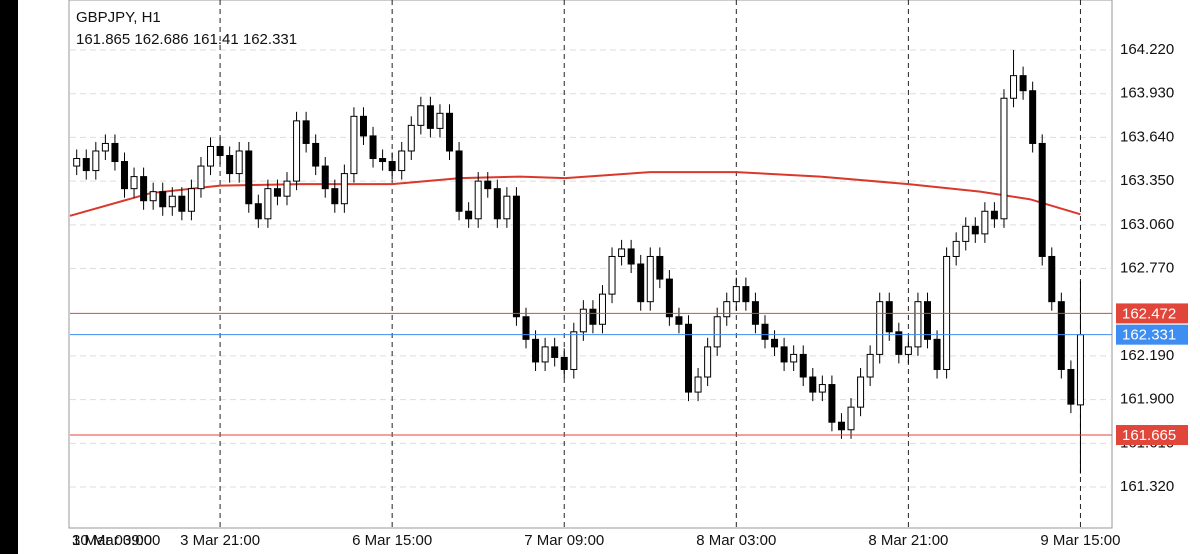 The height and width of the screenshot is (554, 1200). Describe the element at coordinates (1147, 93) in the screenshot. I see `y-tick-label: 163.930` at that location.